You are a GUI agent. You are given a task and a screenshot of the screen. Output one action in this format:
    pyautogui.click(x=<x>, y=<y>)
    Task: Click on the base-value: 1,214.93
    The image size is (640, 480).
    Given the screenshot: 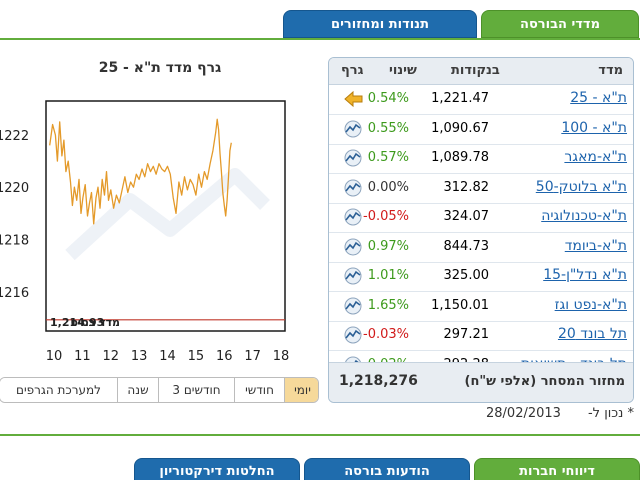 What is the action you would take?
    pyautogui.click(x=77, y=322)
    